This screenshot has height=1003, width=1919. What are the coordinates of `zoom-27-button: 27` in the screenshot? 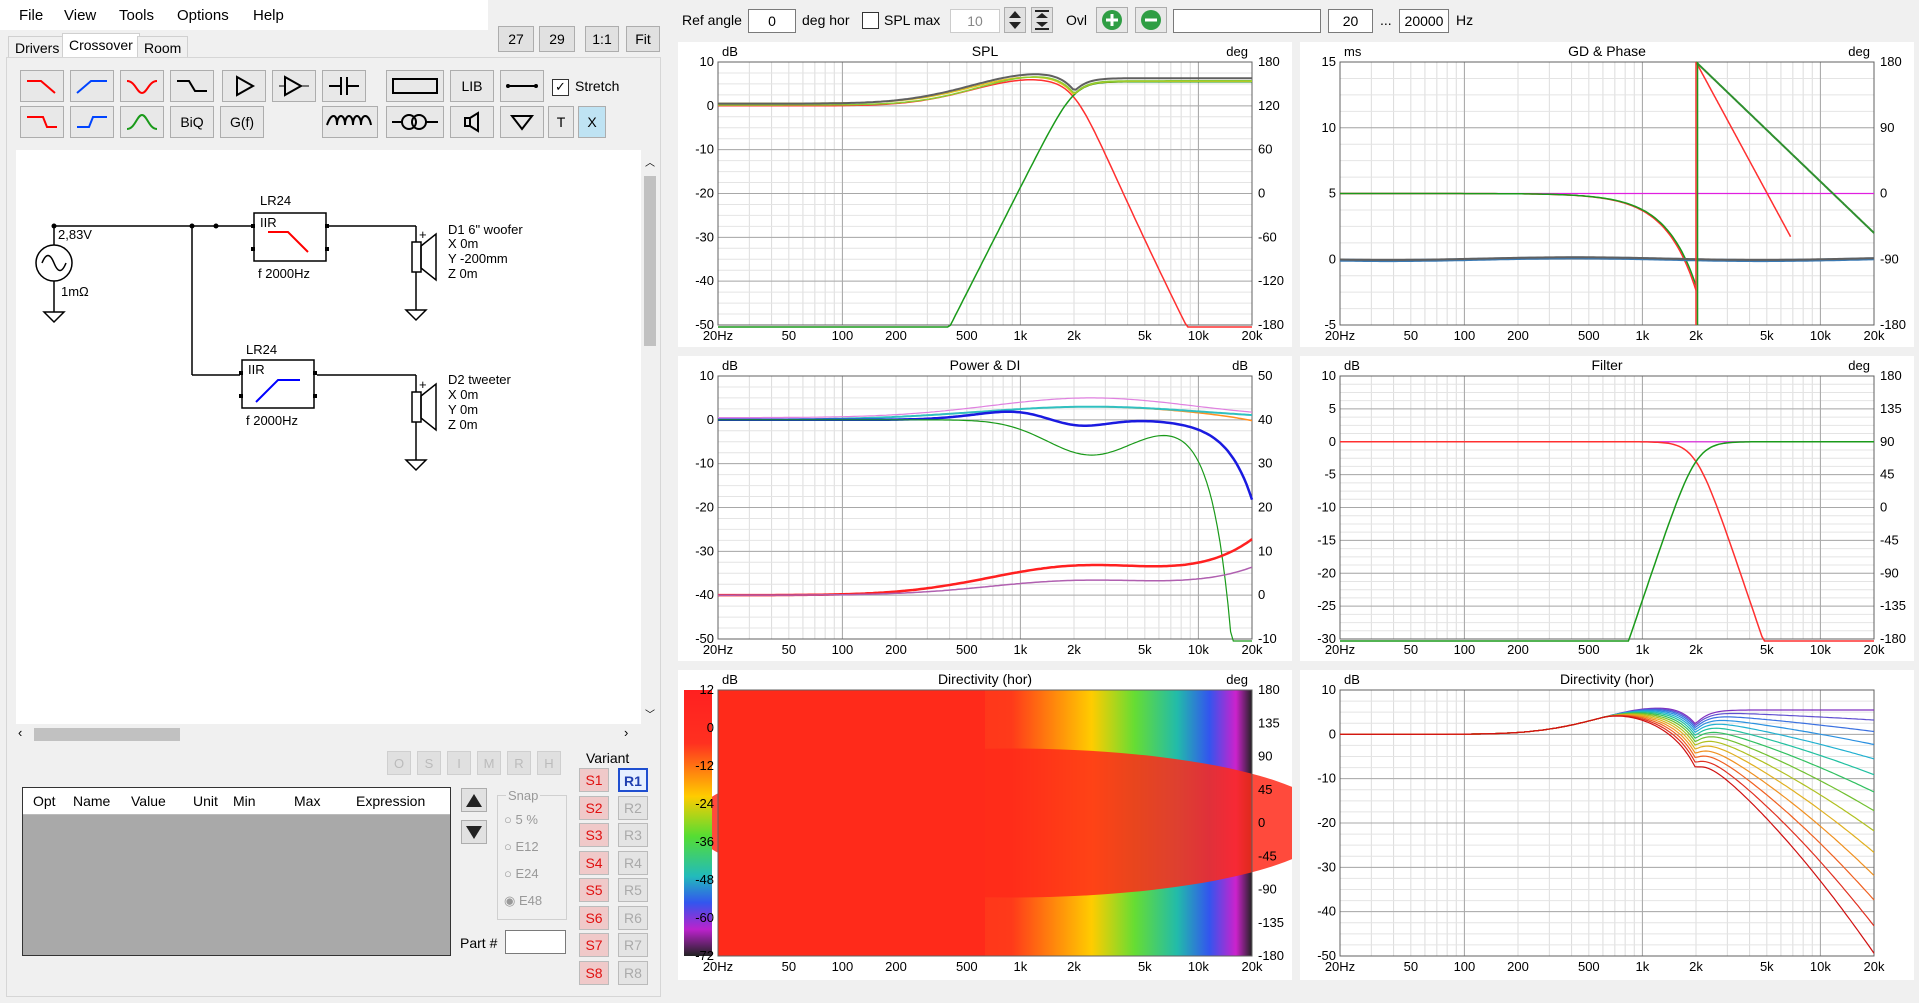 It's located at (516, 39).